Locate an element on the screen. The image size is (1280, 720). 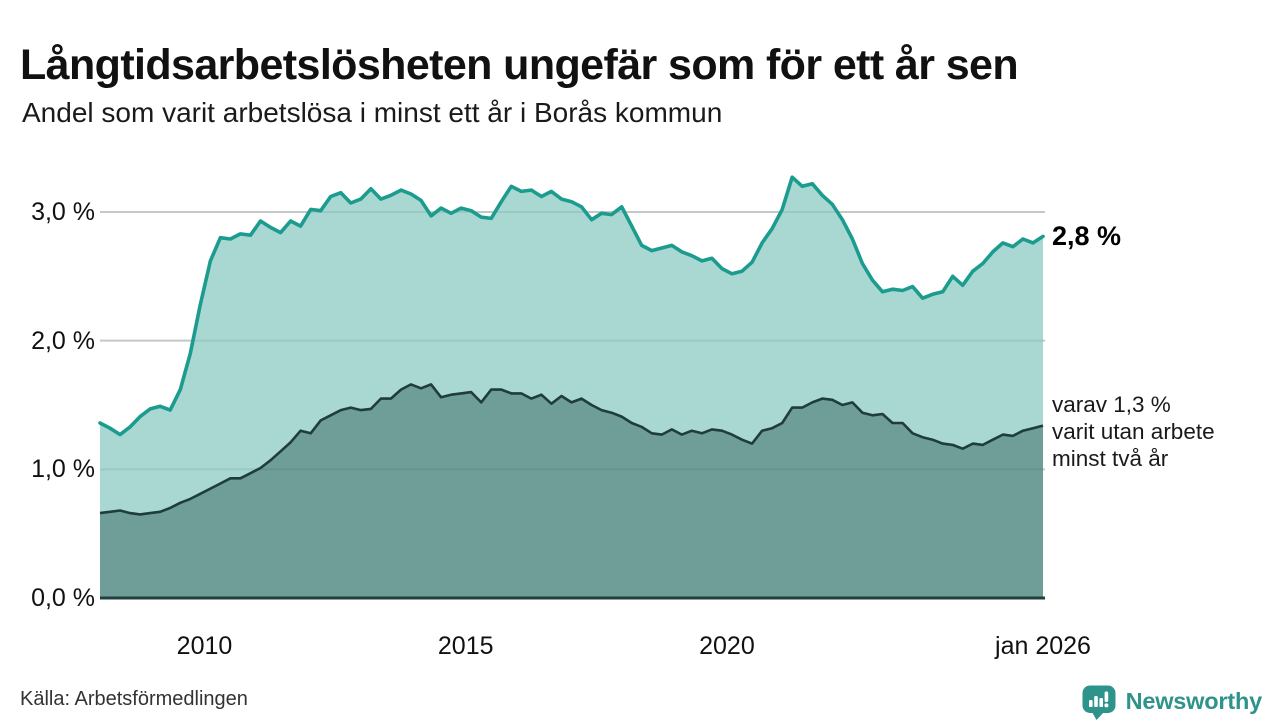
subset-label-line2: varit utan arbete is located at coordinates (1133, 431).